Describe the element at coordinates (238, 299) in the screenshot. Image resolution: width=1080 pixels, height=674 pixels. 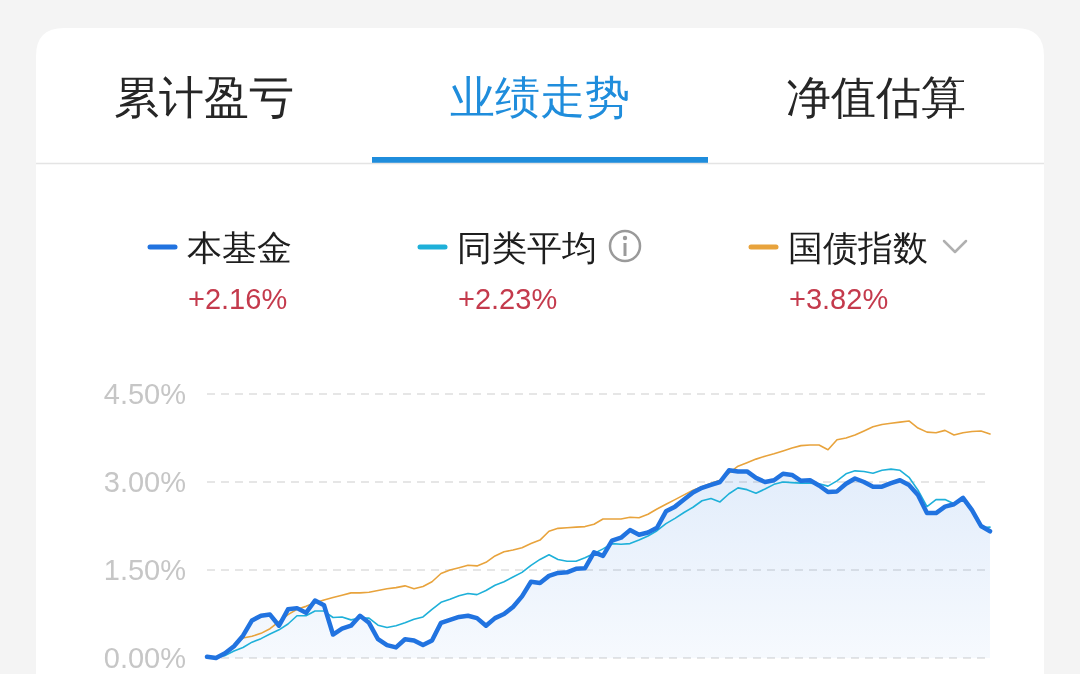
I see `annotation: +2.16%` at that location.